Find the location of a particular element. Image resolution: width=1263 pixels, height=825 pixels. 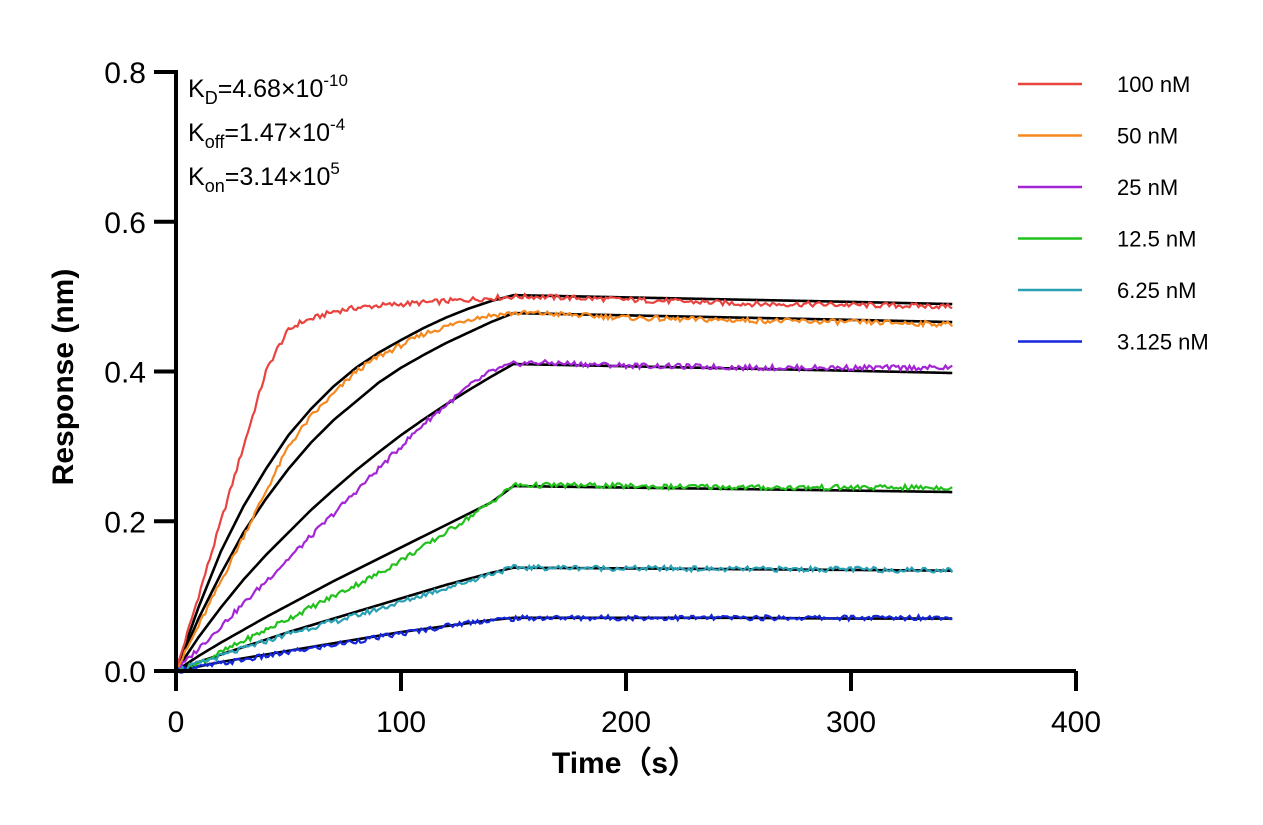

x-tick-label-300: 300 is located at coordinates (851, 722).